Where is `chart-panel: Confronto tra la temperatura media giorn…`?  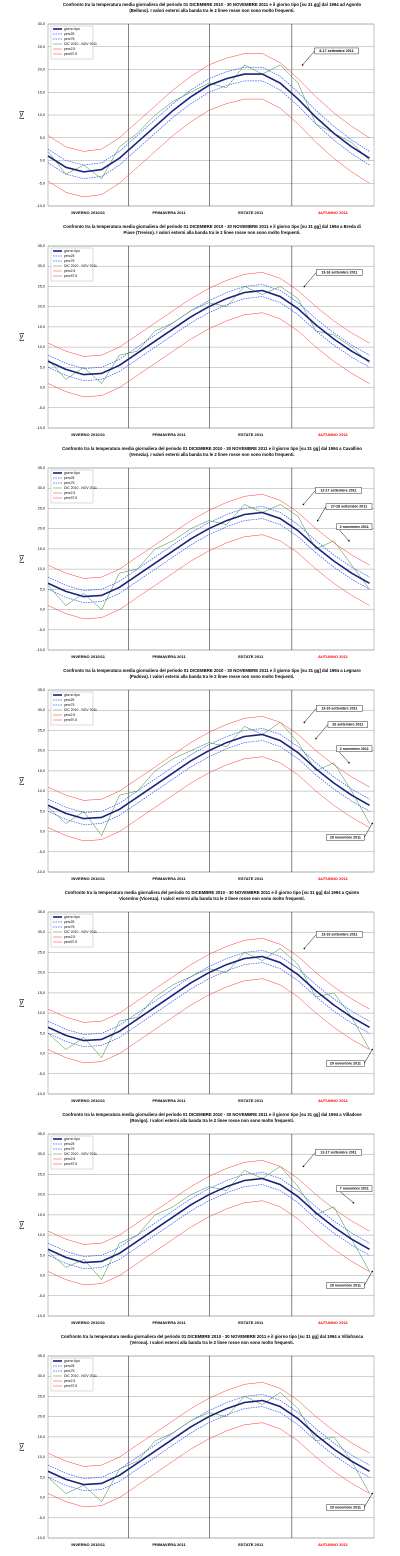
chart-panel: Confronto tra la temperatura media giorn… is located at coordinates (197, 996).